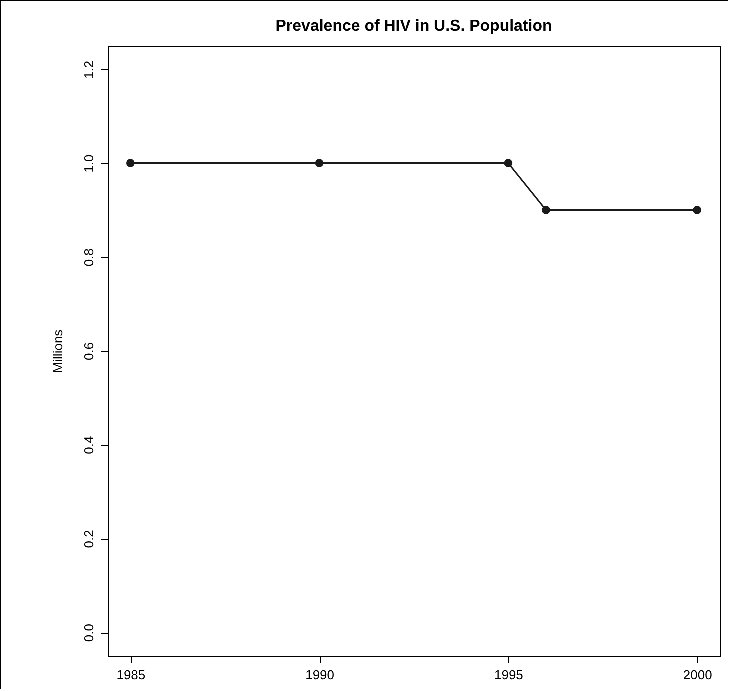  Describe the element at coordinates (89, 633) in the screenshot. I see `y-tick-label: 0.0` at that location.